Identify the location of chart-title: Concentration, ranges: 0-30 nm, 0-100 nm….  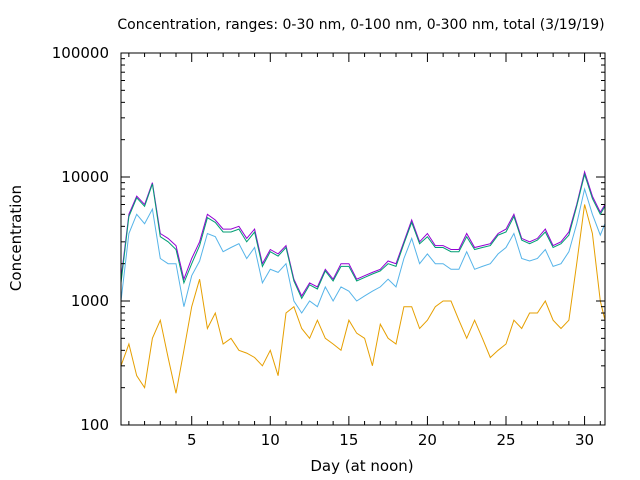
(360, 25).